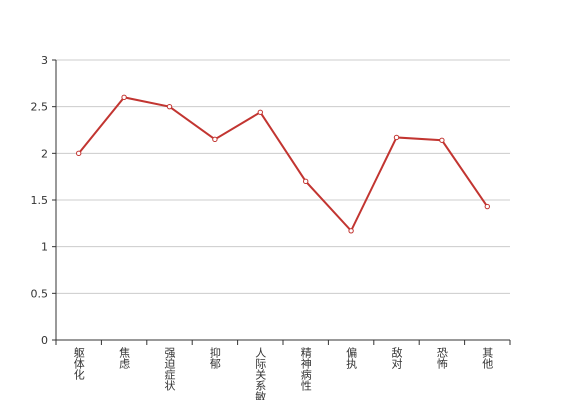 The height and width of the screenshot is (400, 567). I want to click on y-tick-label: 0, so click(44, 340).